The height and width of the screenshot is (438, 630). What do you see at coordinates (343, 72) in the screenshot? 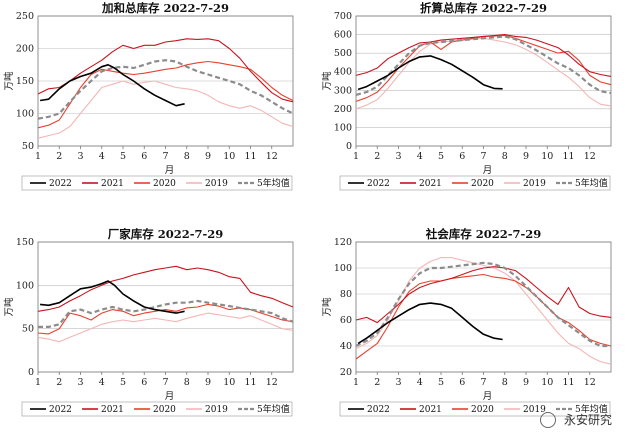
I see `y-tick-label: 400` at bounding box center [343, 72].